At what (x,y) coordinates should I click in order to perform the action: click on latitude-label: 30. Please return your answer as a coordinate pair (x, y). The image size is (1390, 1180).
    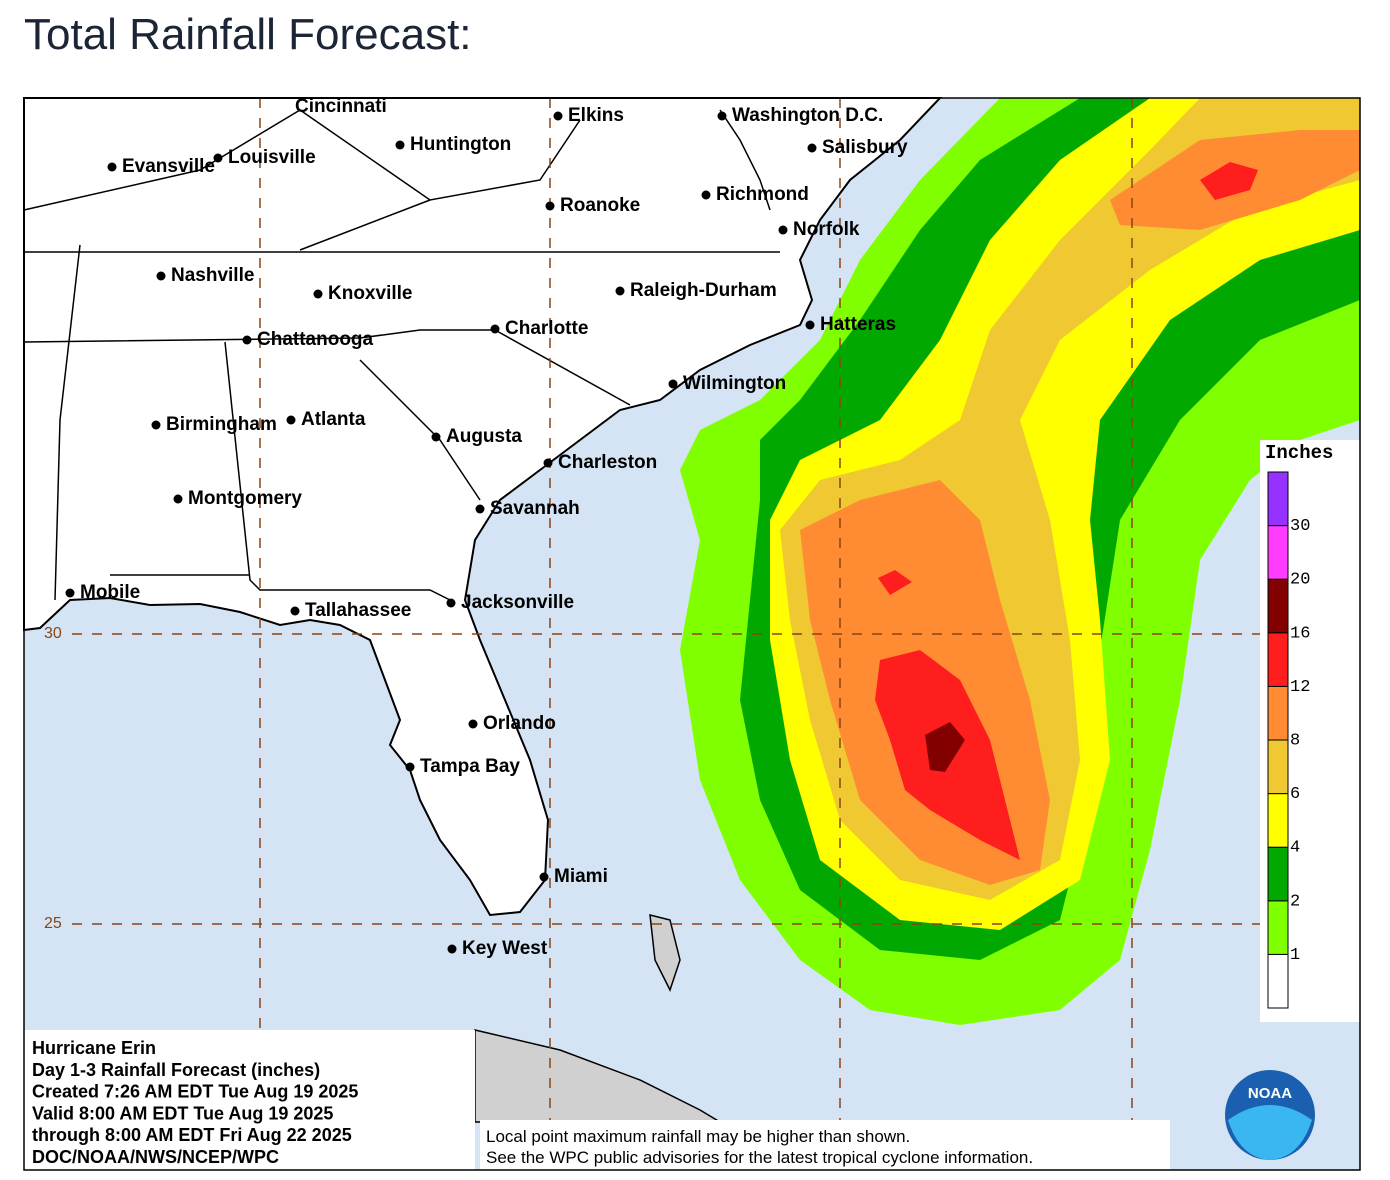
    Looking at the image, I should click on (53, 633).